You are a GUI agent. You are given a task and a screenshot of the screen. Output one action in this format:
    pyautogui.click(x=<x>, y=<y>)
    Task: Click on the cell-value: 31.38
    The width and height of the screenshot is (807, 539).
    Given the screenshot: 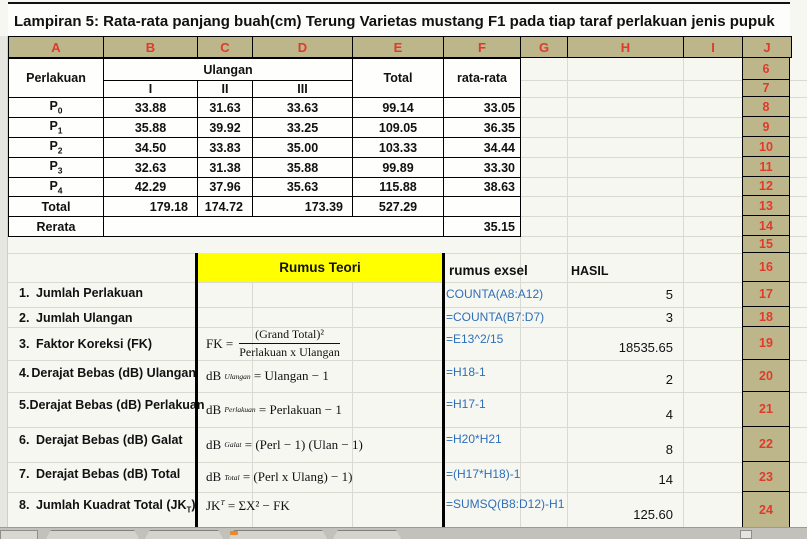 What is the action you would take?
    pyautogui.click(x=225, y=167)
    